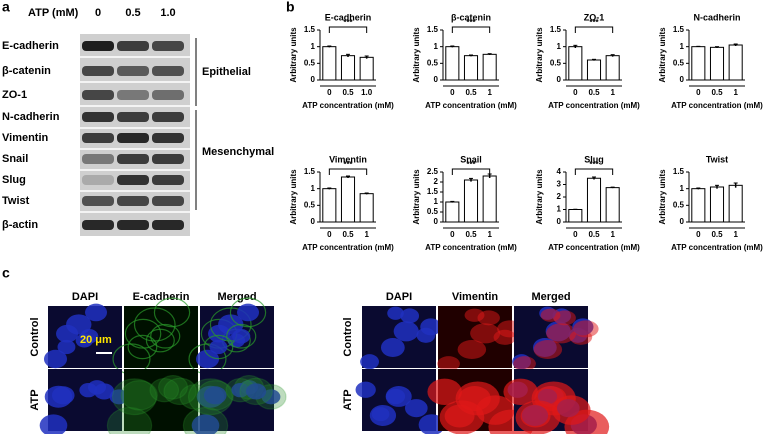 The width and height of the screenshot is (782, 434). Describe the element at coordinates (433, 171) in the screenshot. I see `label: 2.5` at that location.